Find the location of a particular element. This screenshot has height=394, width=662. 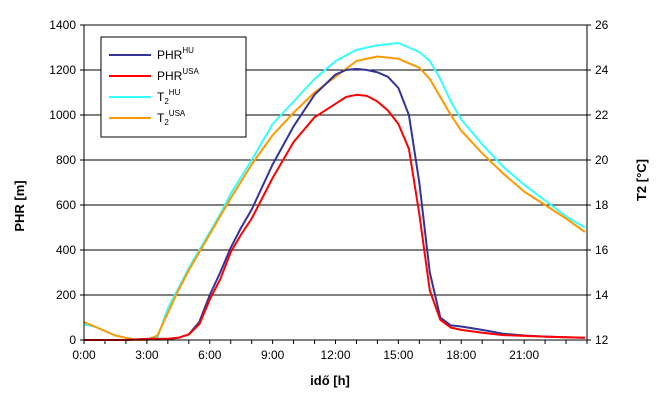

y-left-tick-label: 1200 is located at coordinates (62, 70).